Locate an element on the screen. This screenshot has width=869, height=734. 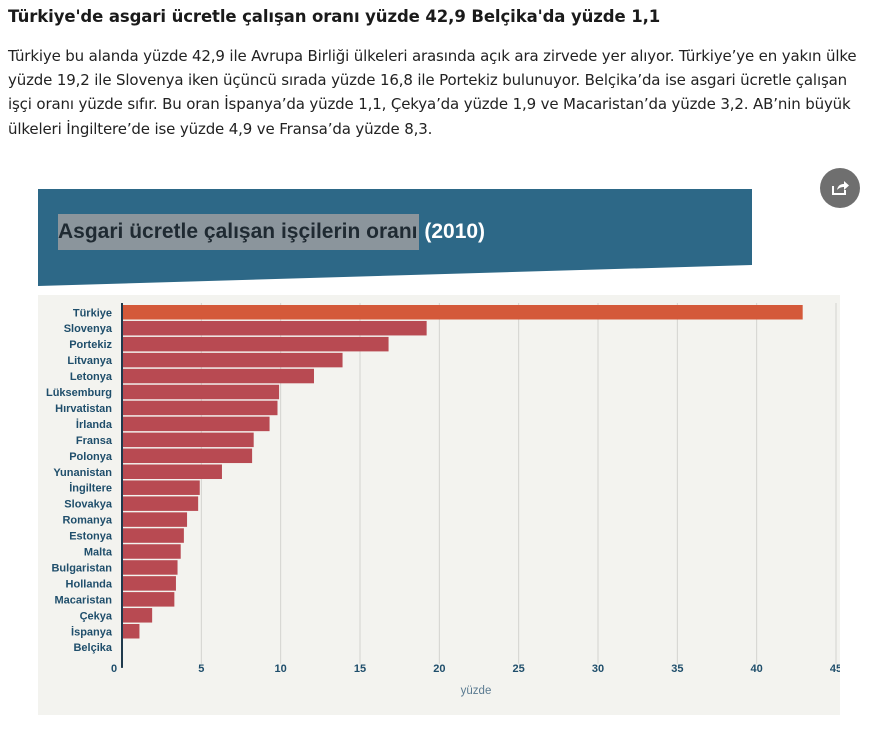
category-label: Çekya is located at coordinates (96, 616).